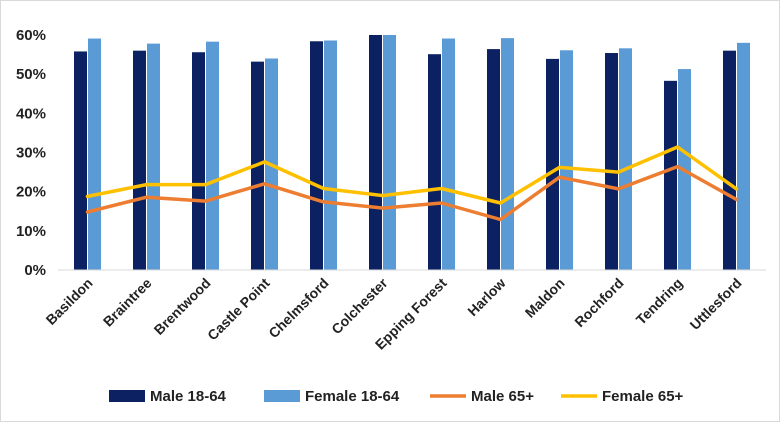  I want to click on x-tick-label: Brentwood, so click(182, 306).